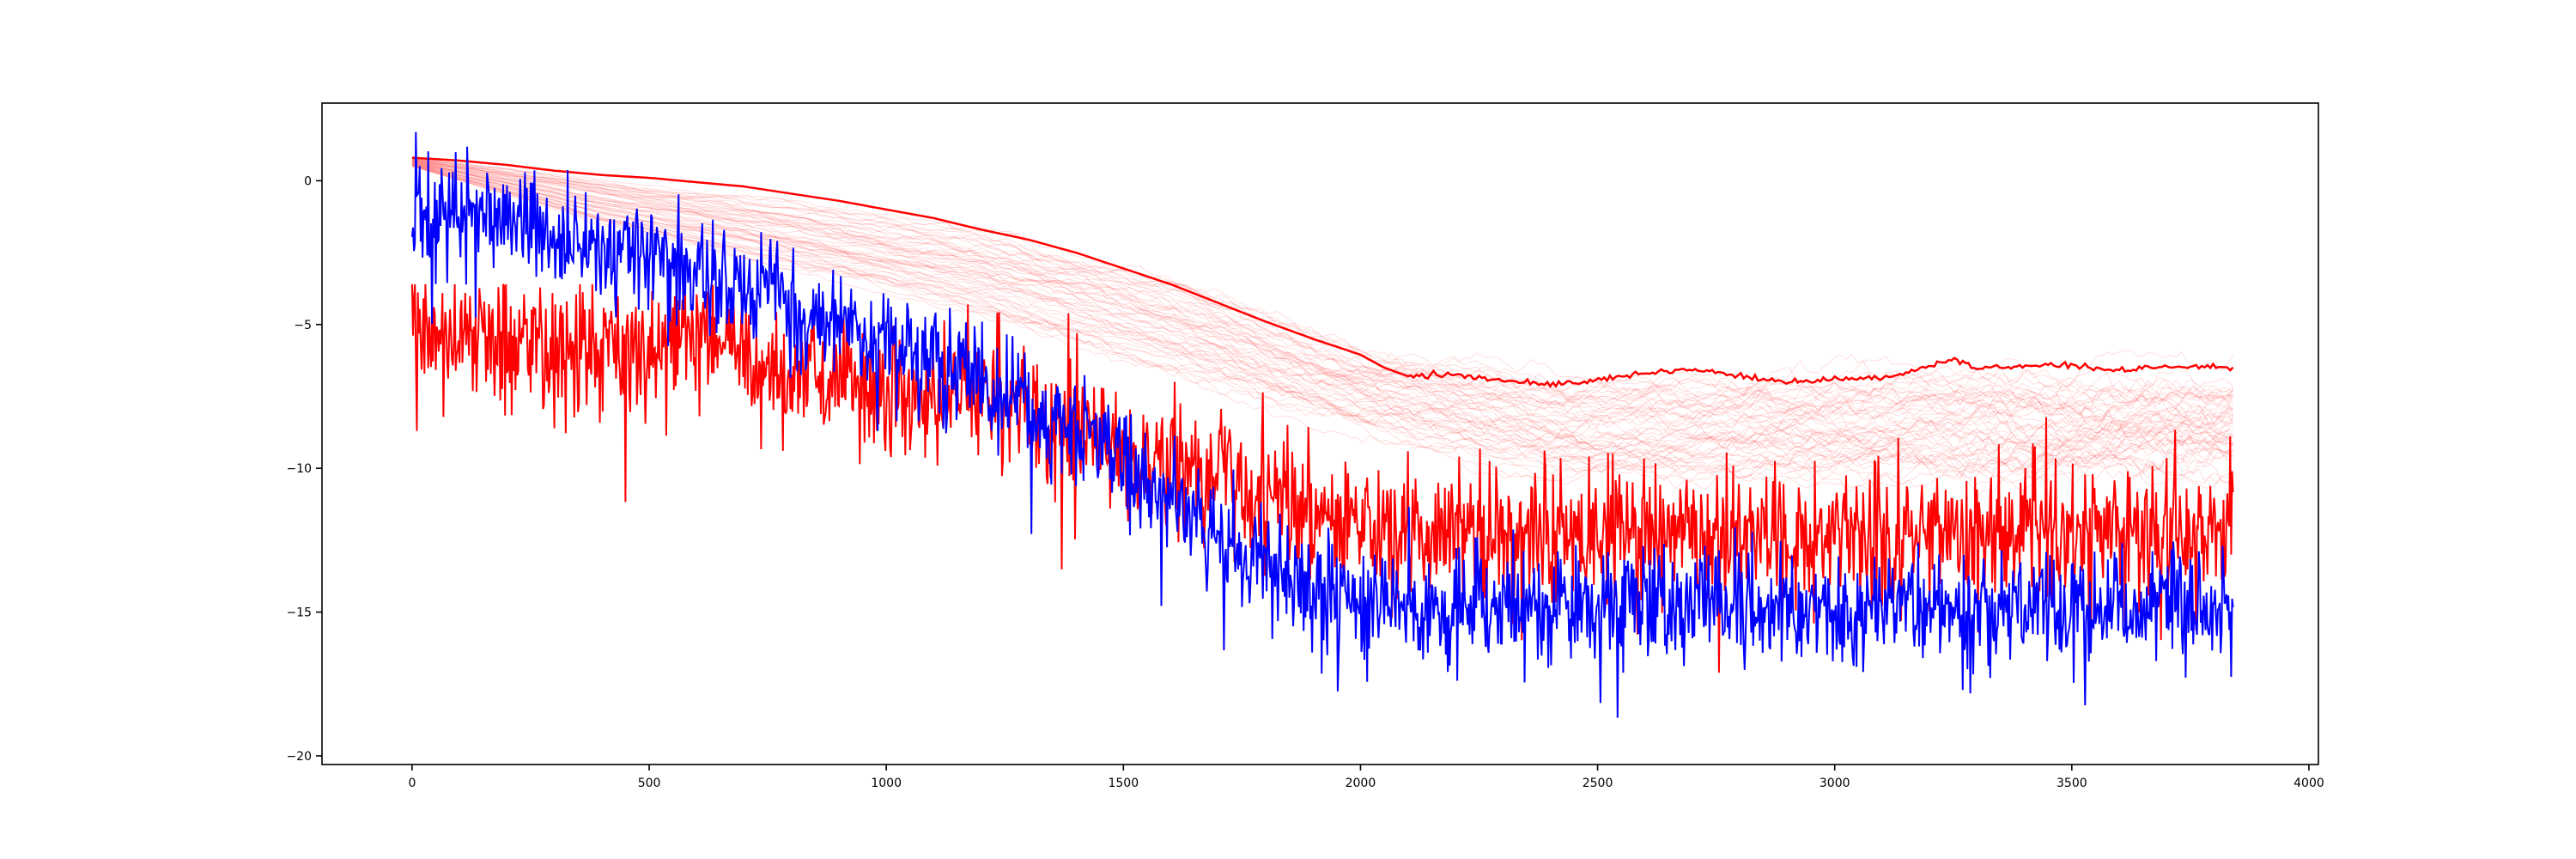 The image size is (2576, 859). I want to click on x-tick-label: 2000, so click(1361, 783).